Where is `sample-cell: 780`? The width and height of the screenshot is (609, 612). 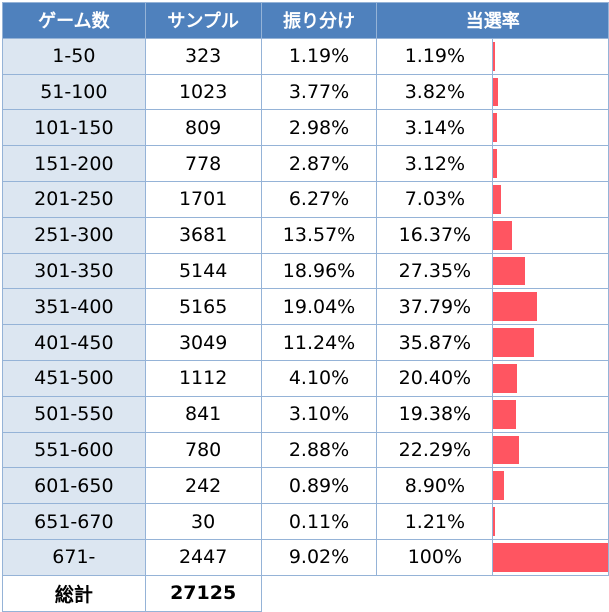
sample-cell: 780 is located at coordinates (203, 450).